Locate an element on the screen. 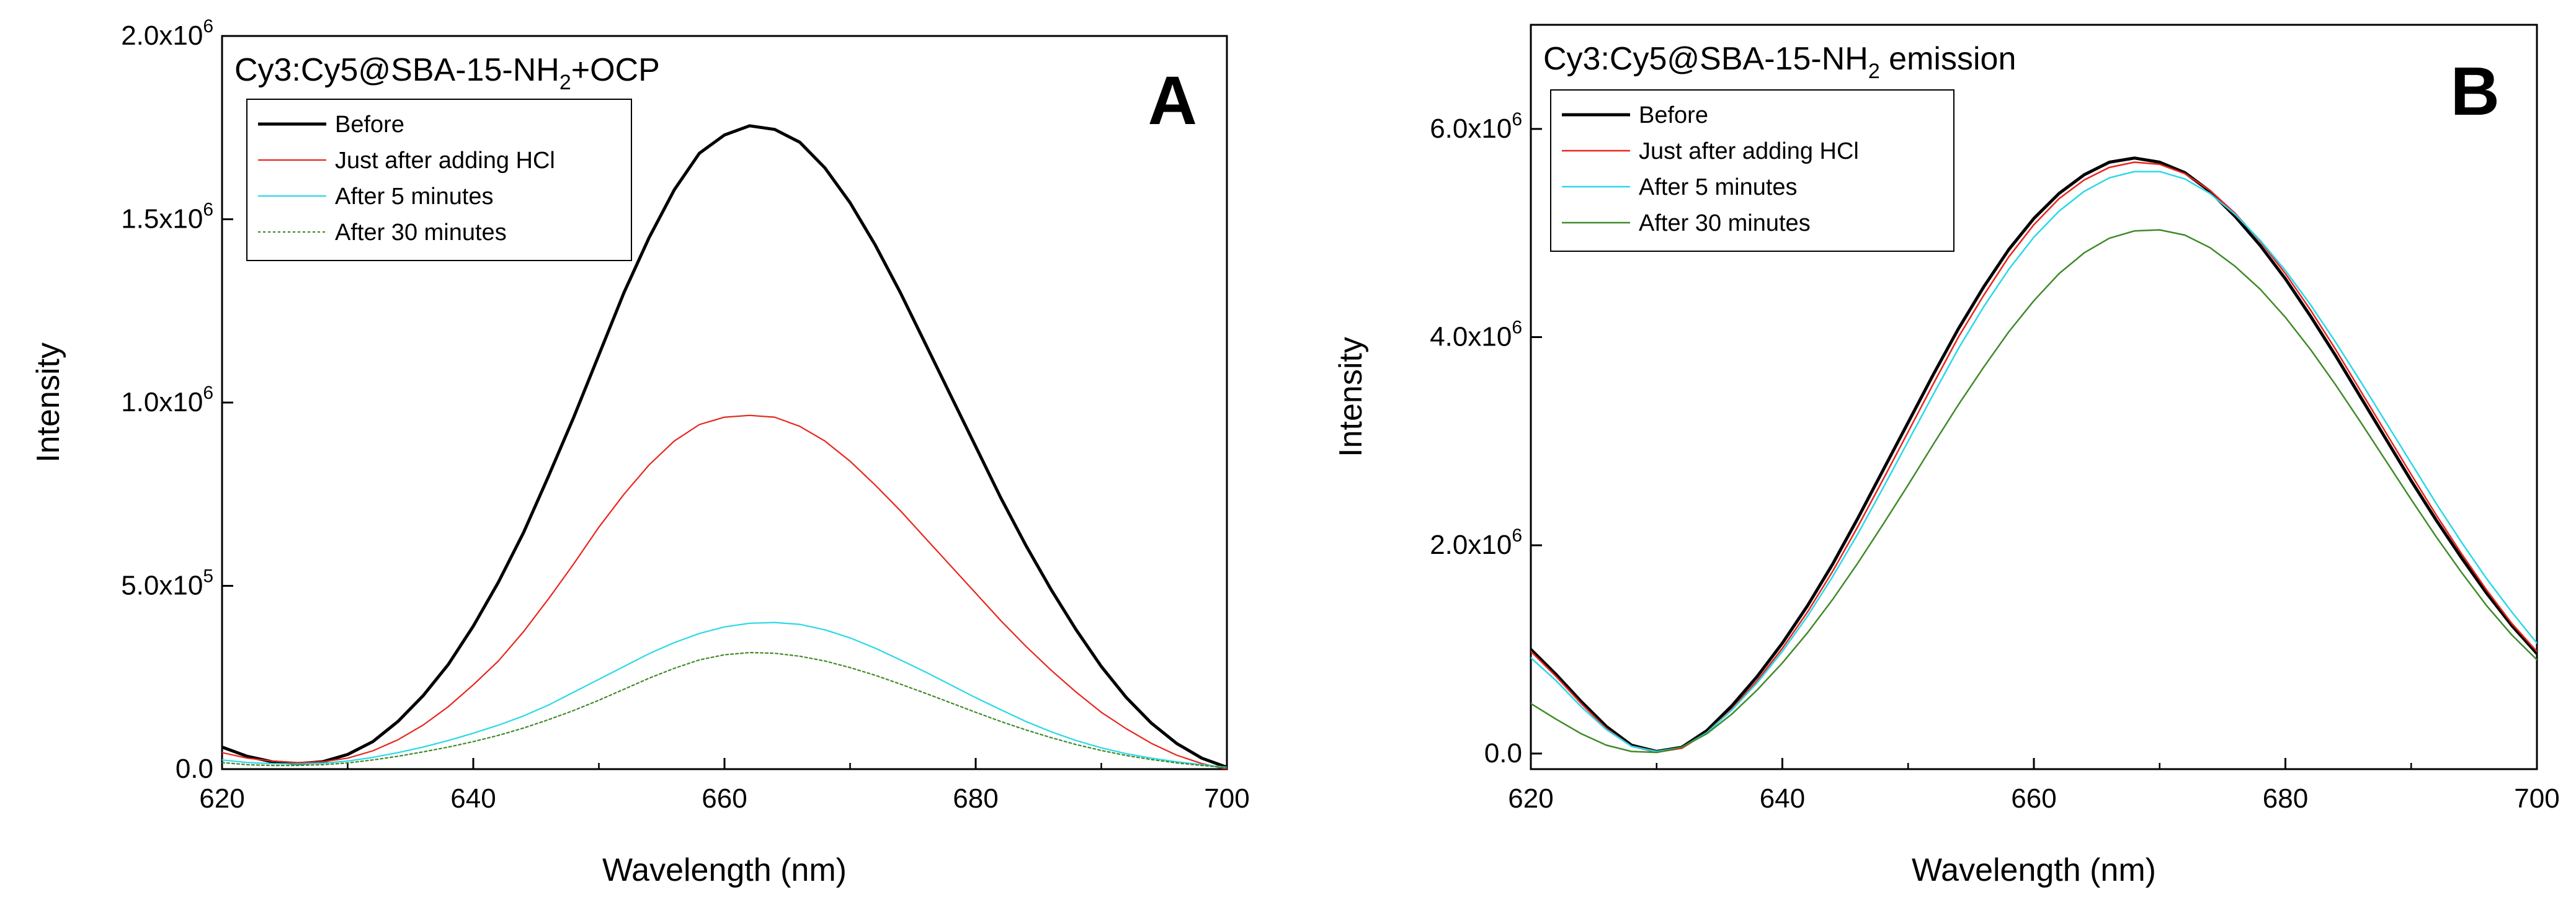 This screenshot has height=900, width=2576. panel-title: Cy3:Cy5@SBA-15-NH2 emission is located at coordinates (1779, 62).